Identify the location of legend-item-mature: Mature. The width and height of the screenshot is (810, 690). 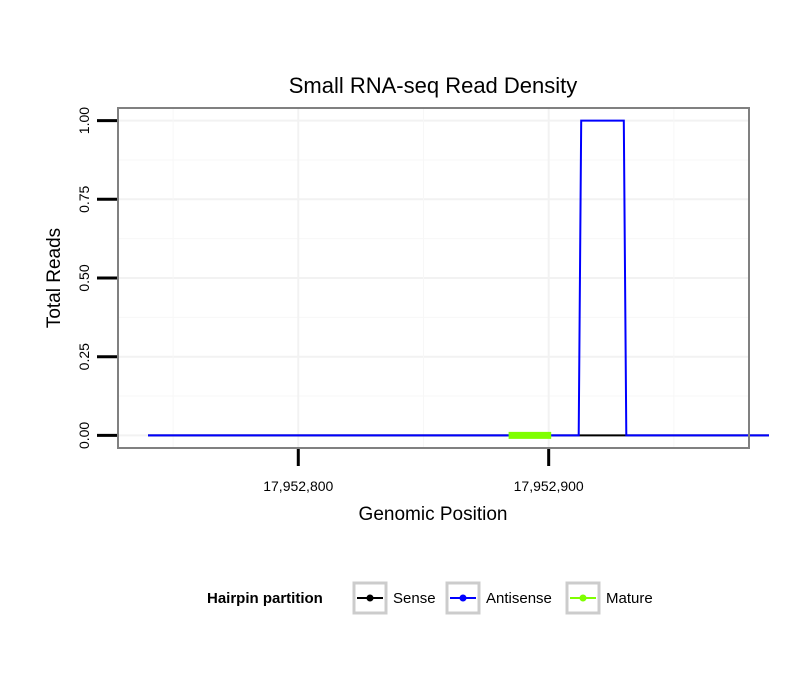
(609, 598).